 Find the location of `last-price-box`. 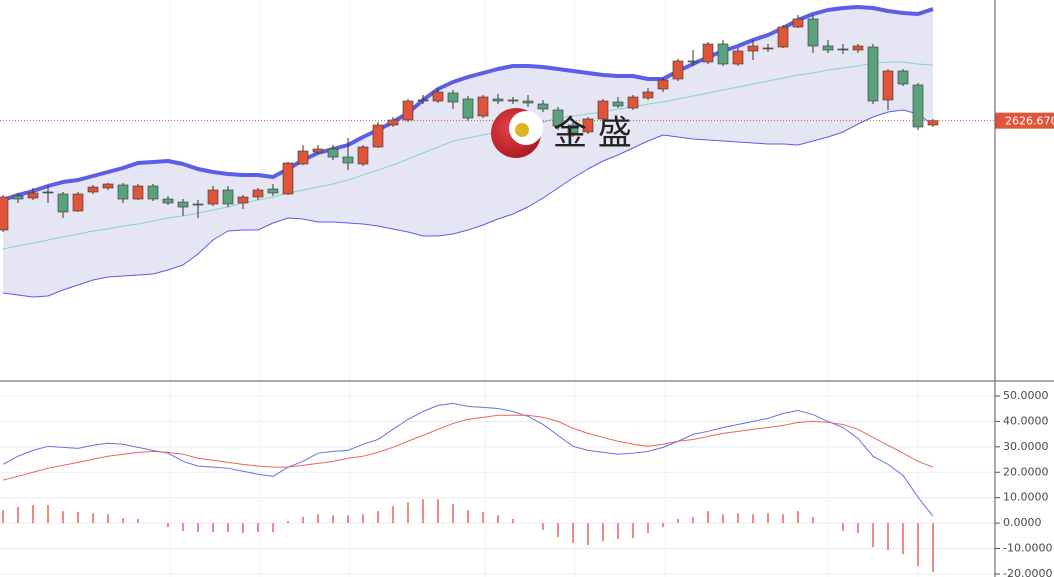

last-price-box is located at coordinates (1024, 120).